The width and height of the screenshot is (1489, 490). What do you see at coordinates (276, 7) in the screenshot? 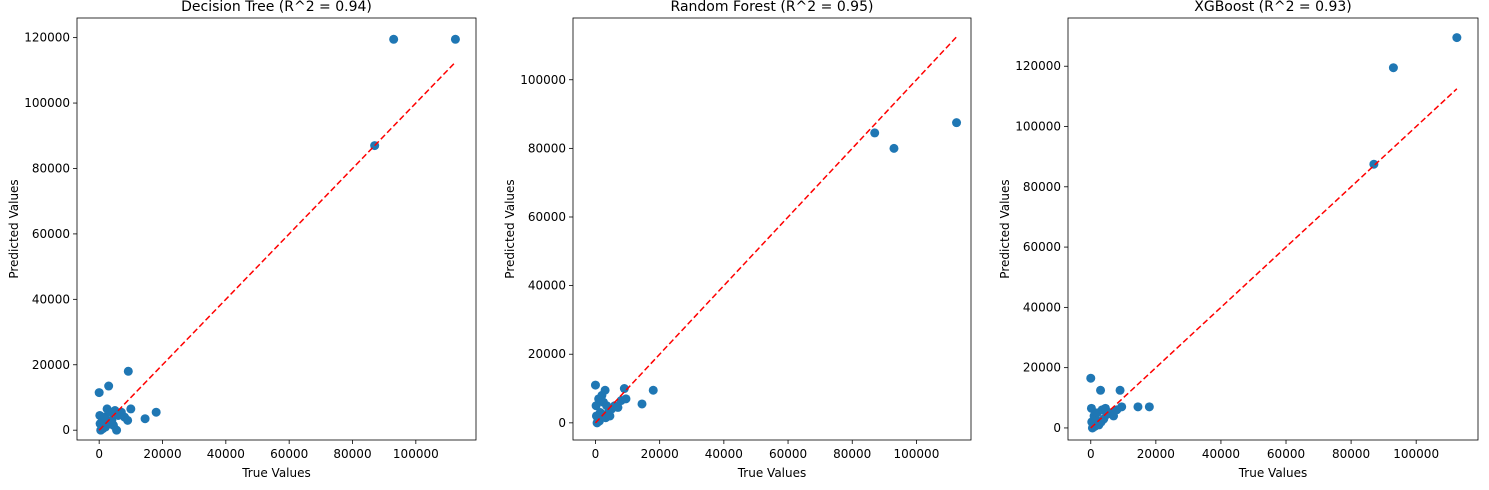
I see `chart-title: Decision Tree (R^2 = 0.94)` at bounding box center [276, 7].